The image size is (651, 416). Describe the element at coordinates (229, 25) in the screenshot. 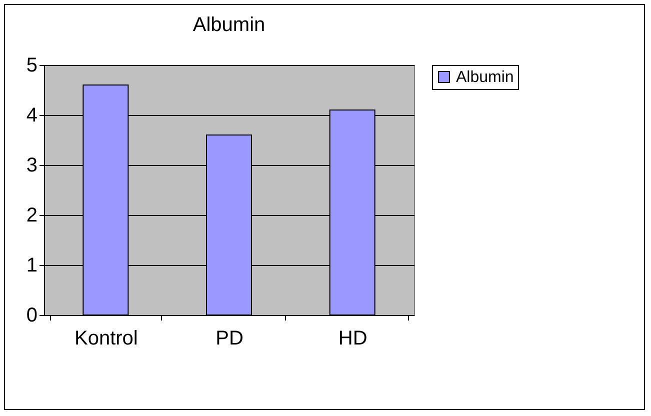

I see `chart-title: Albumin` at that location.